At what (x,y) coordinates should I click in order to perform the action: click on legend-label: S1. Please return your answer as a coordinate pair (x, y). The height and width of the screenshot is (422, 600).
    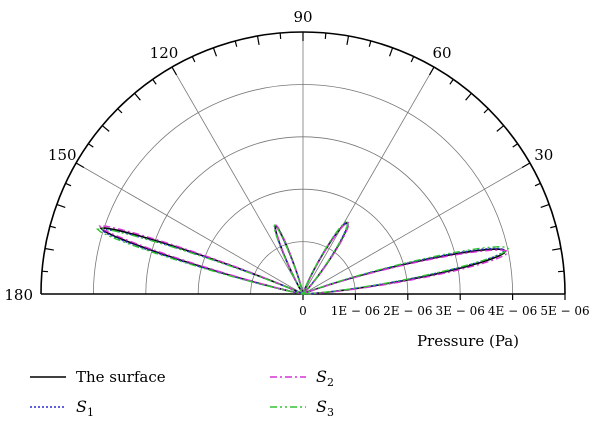
    Looking at the image, I should click on (85, 408).